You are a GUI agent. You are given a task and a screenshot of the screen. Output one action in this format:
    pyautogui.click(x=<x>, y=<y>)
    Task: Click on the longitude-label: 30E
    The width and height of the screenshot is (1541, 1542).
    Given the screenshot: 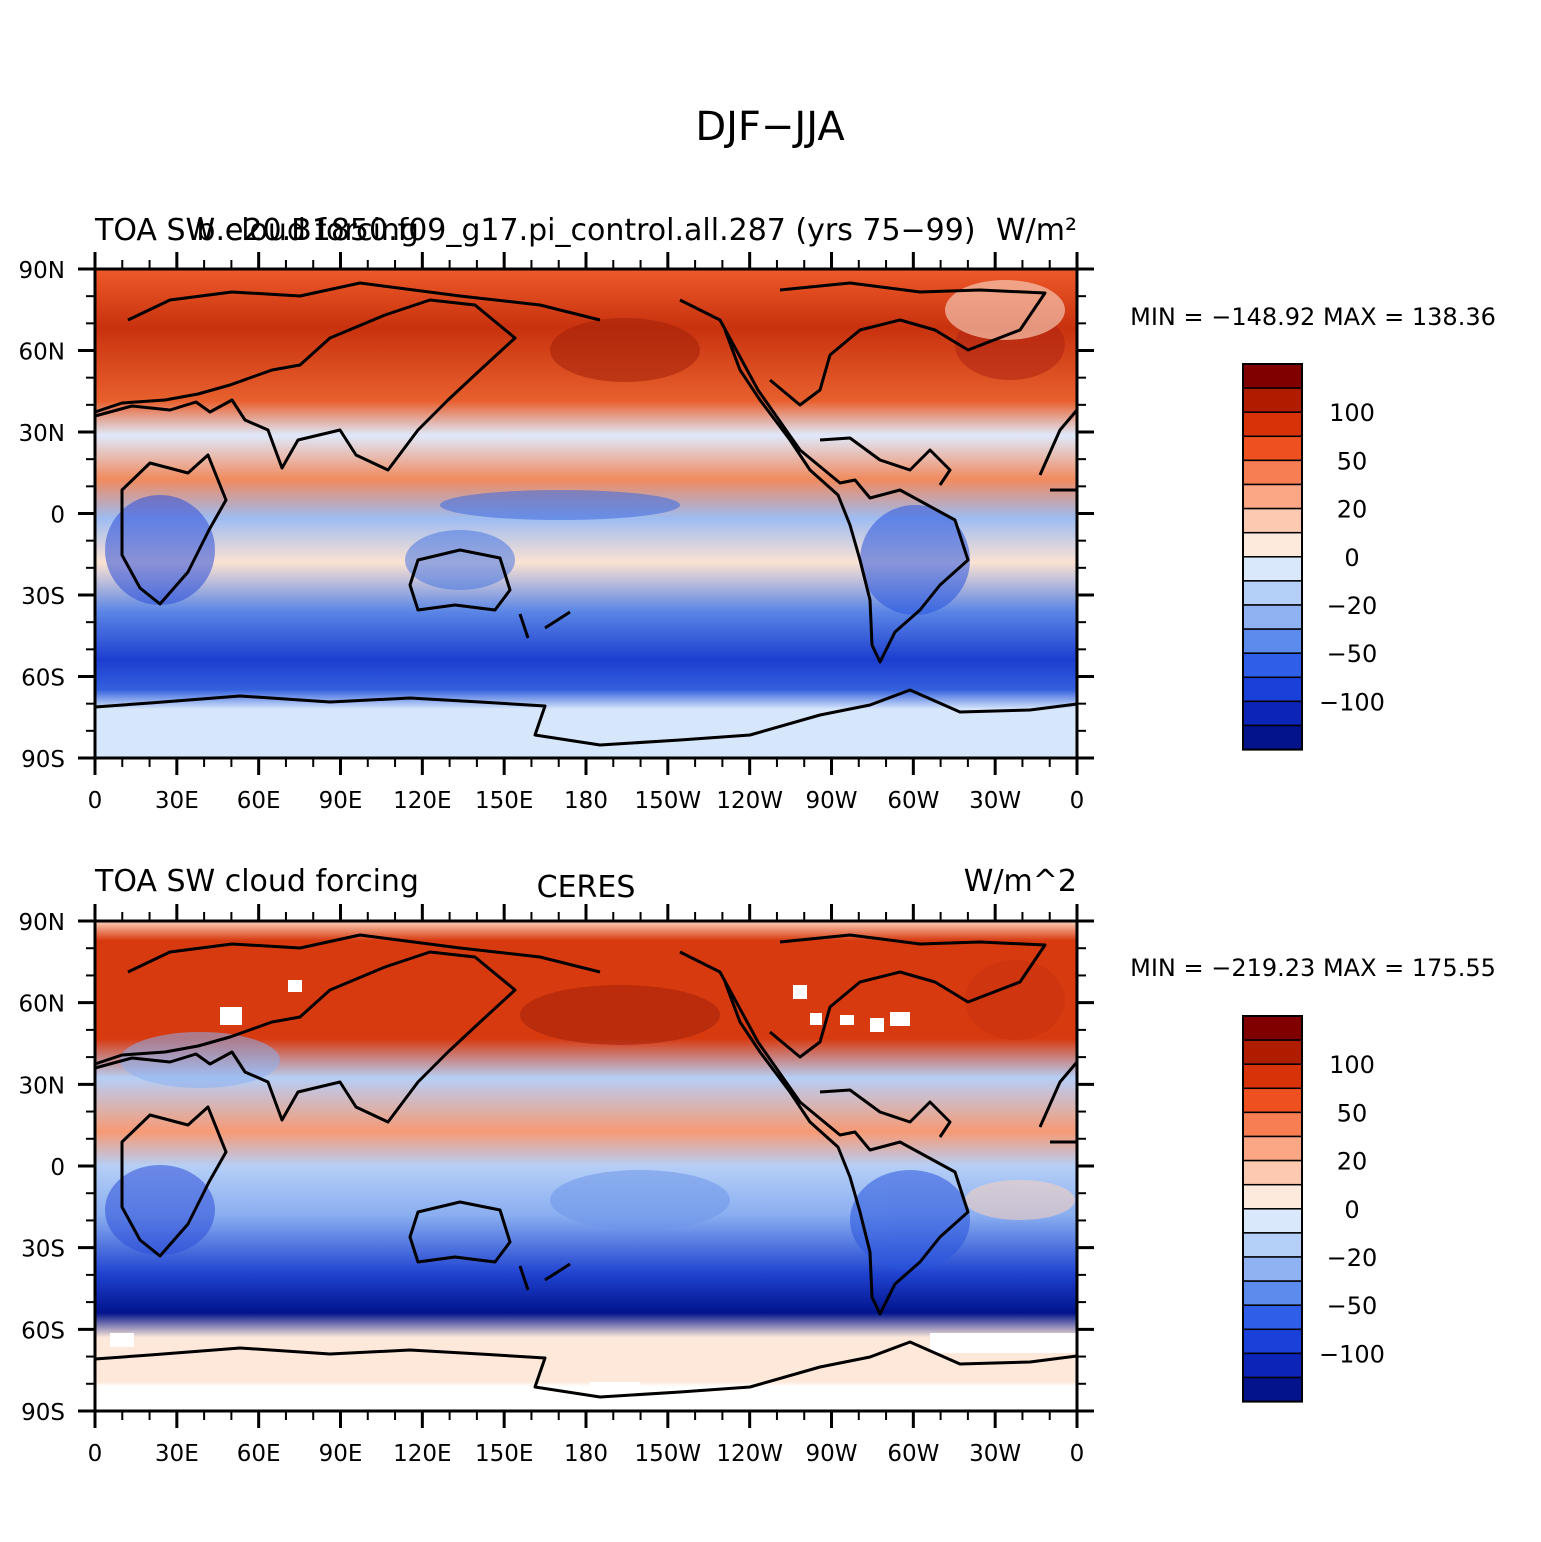 What is the action you would take?
    pyautogui.click(x=177, y=1454)
    